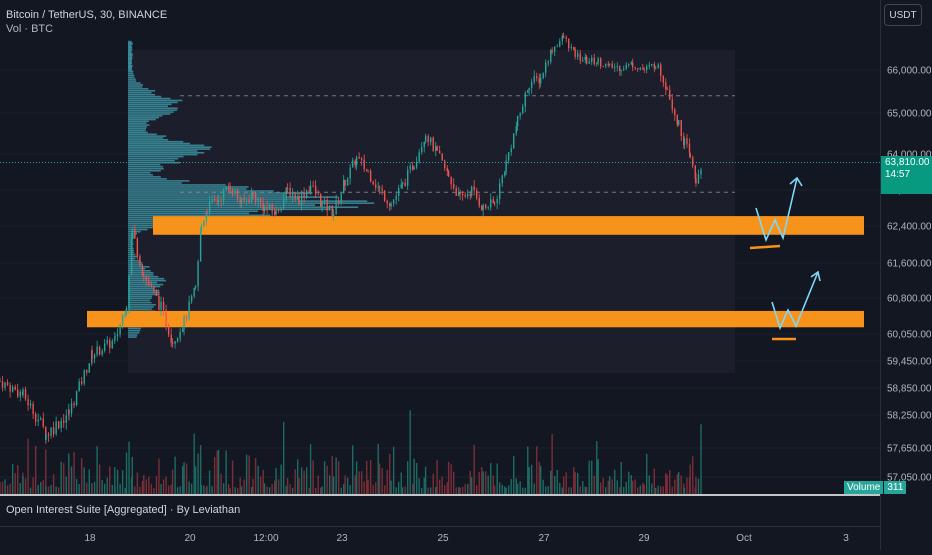 The image size is (932, 555). Describe the element at coordinates (265, 538) in the screenshot. I see `time-tick-label: 12:00` at that location.